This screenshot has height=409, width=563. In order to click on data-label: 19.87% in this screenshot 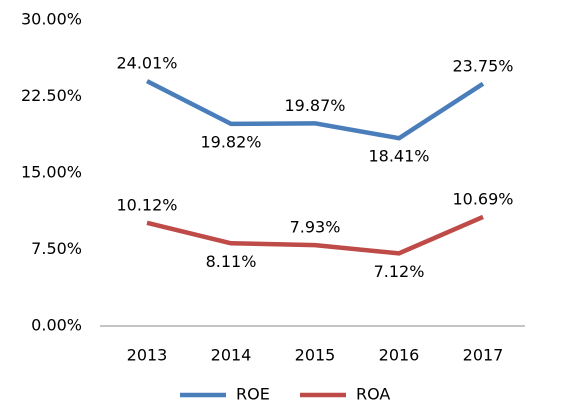, I will do `click(314, 105)`.